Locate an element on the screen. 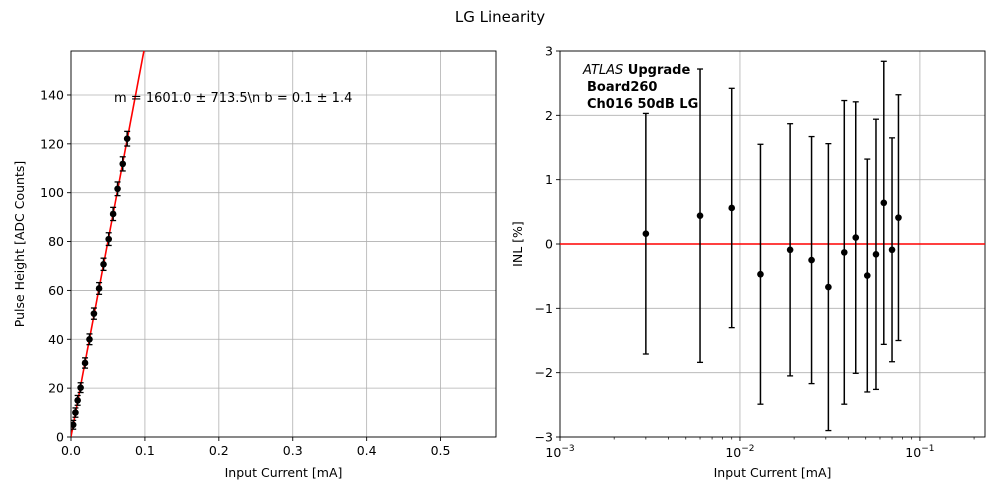  x-tick-label: 0.5 is located at coordinates (441, 450).